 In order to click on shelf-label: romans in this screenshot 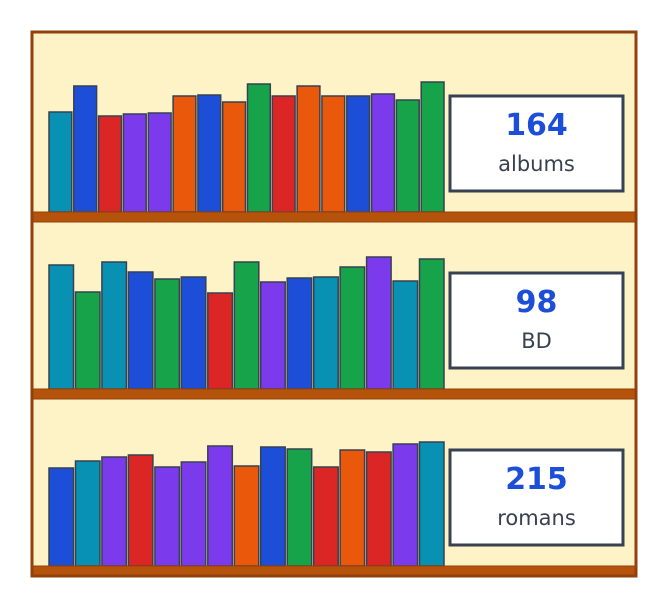, I will do `click(536, 518)`.